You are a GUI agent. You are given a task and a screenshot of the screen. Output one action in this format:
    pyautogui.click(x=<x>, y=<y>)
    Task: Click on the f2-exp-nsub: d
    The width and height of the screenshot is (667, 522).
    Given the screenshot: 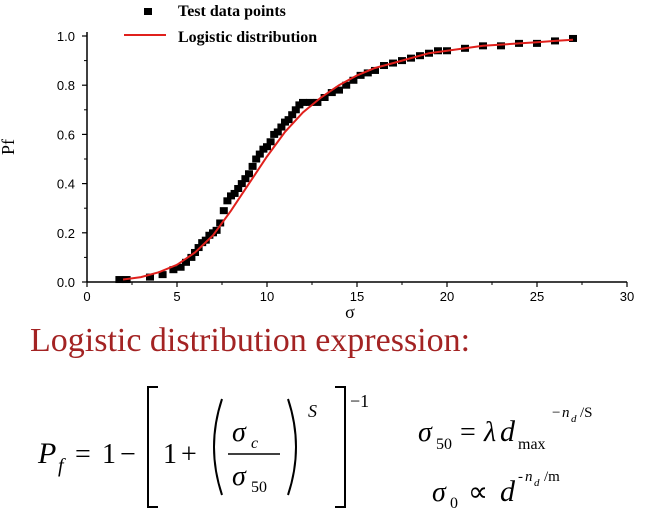 What is the action you would take?
    pyautogui.click(x=574, y=419)
    